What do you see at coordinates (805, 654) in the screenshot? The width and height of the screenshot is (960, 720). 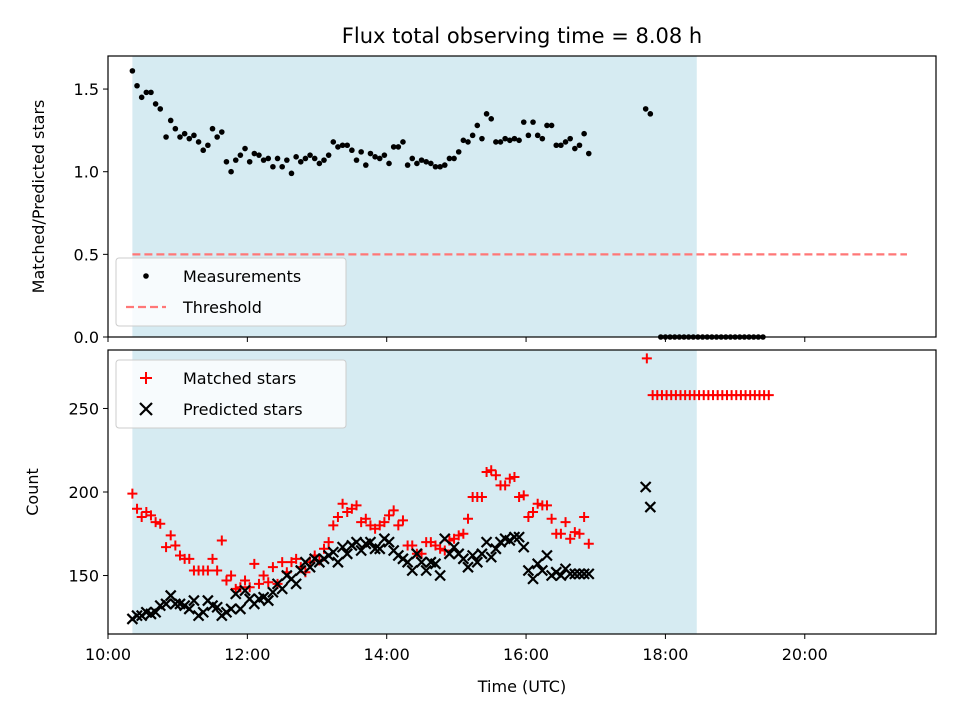 I see `x-tick-label: 20:00` at bounding box center [805, 654].